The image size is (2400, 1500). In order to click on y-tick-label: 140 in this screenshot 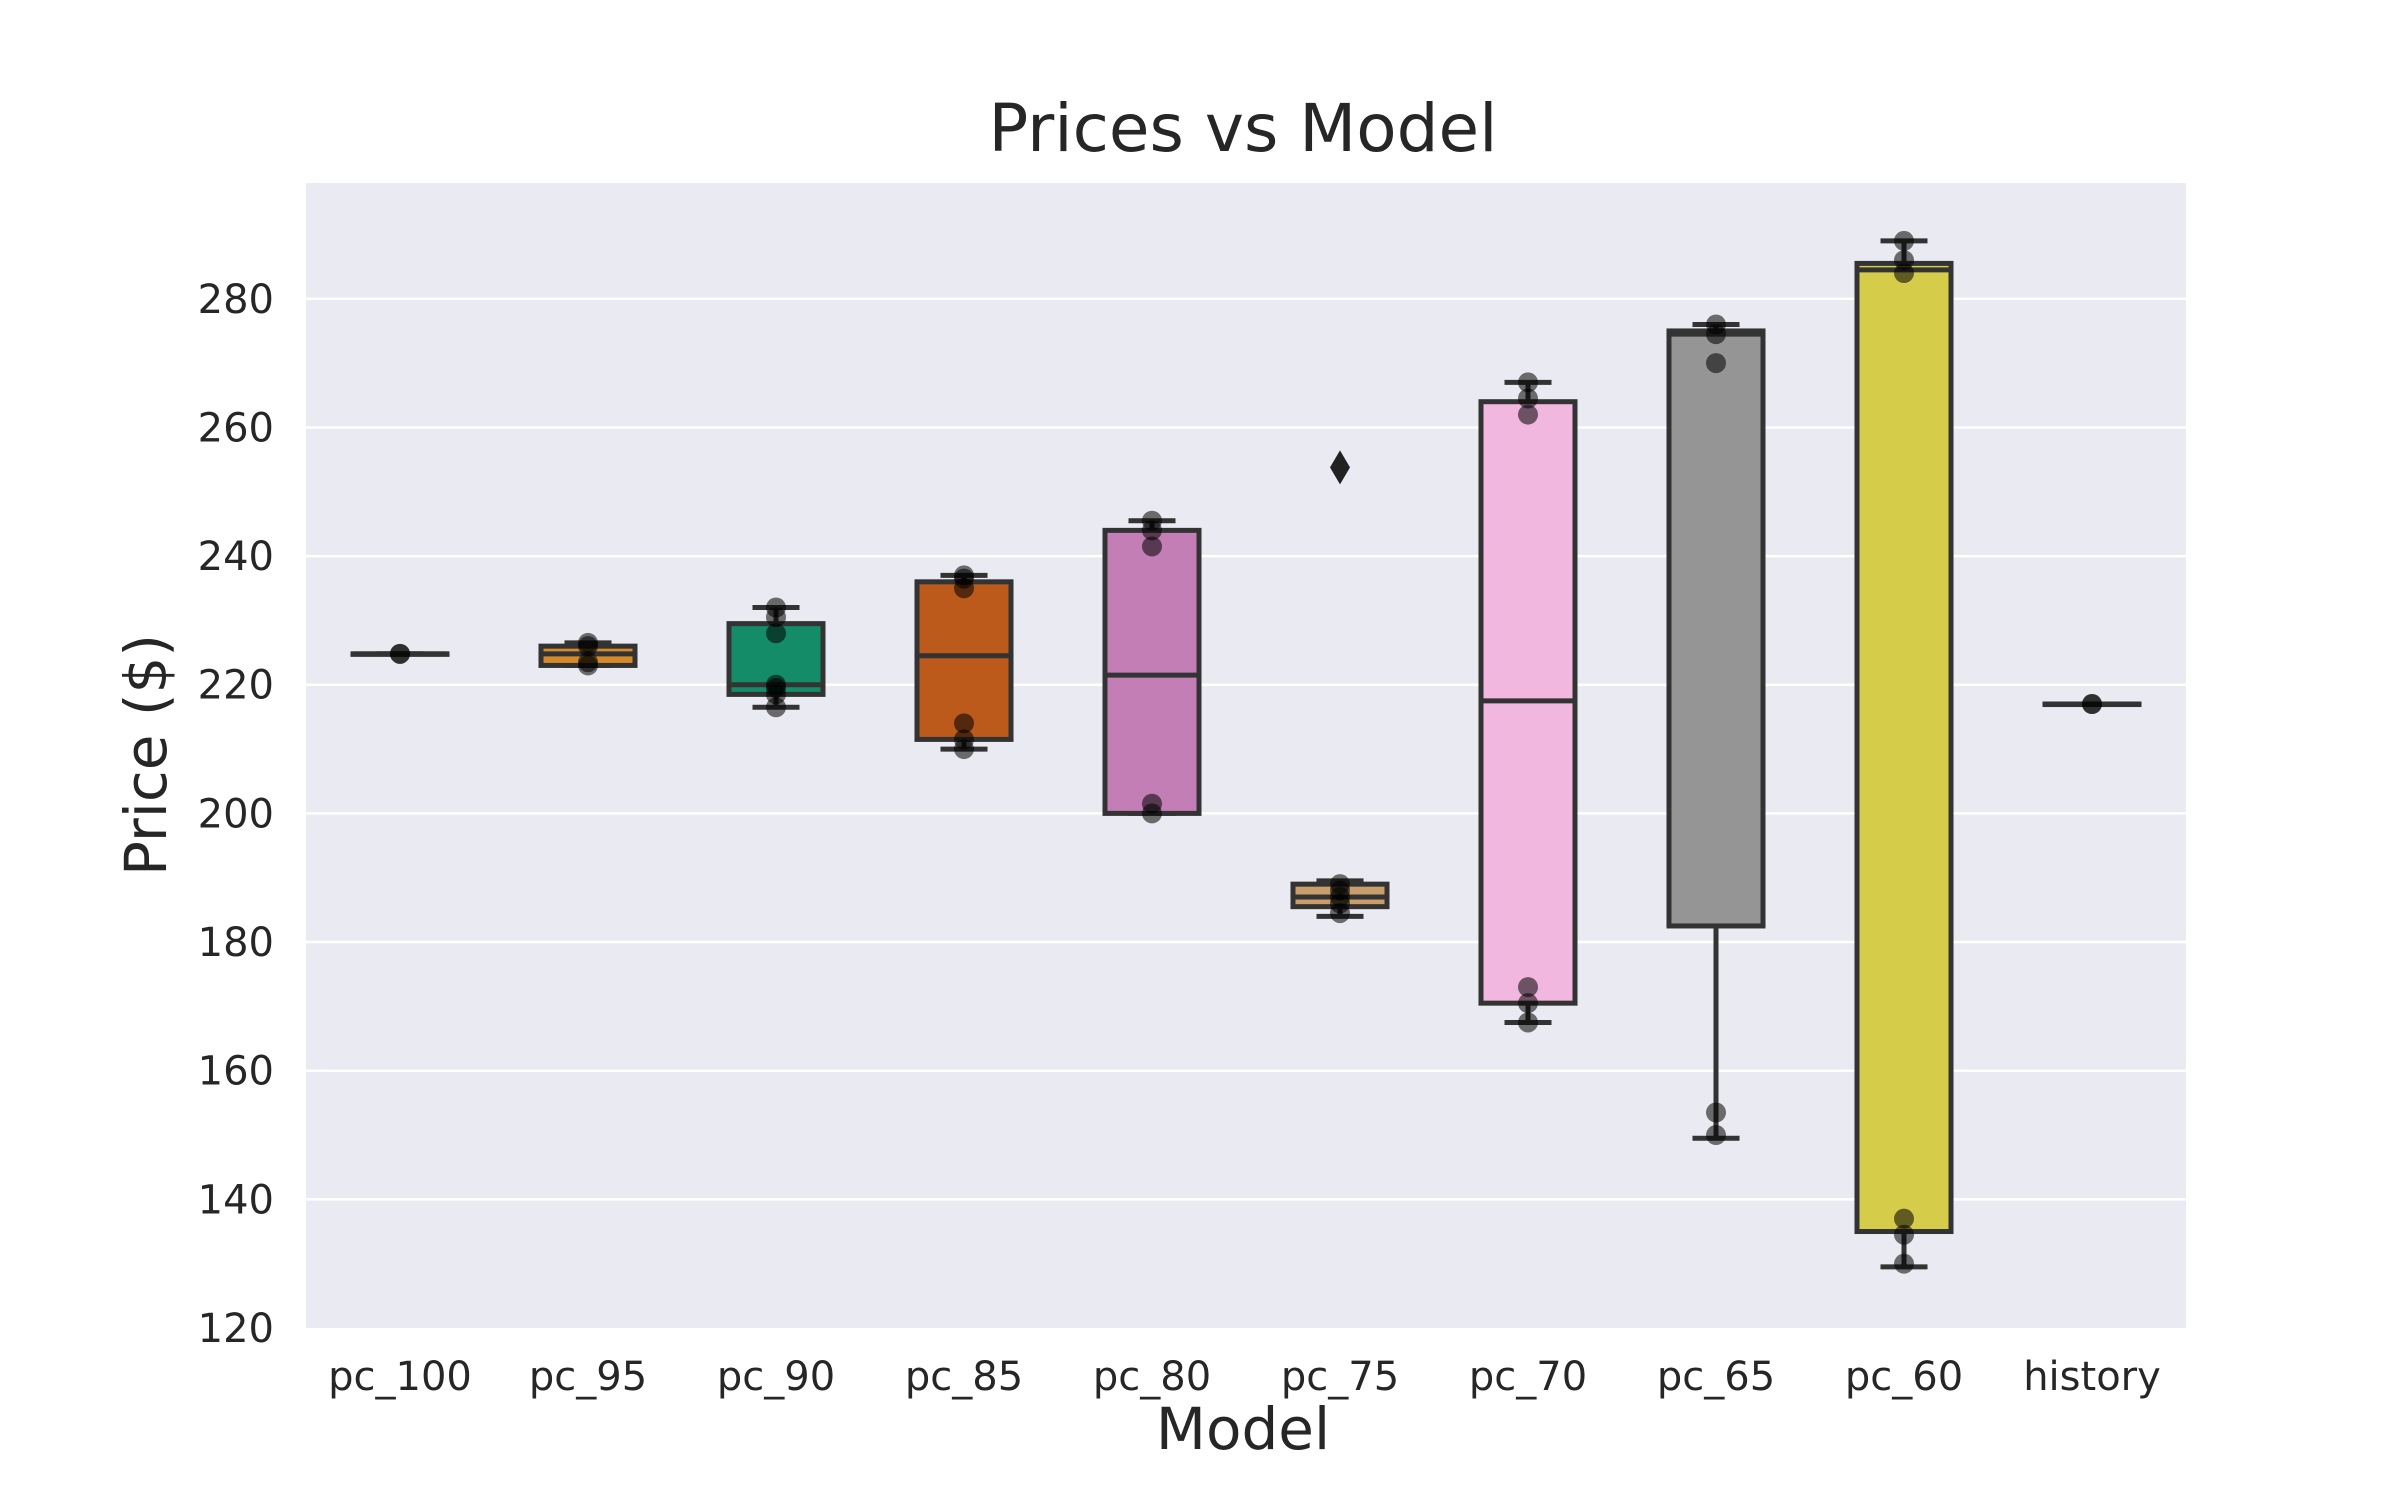, I will do `click(236, 1200)`.